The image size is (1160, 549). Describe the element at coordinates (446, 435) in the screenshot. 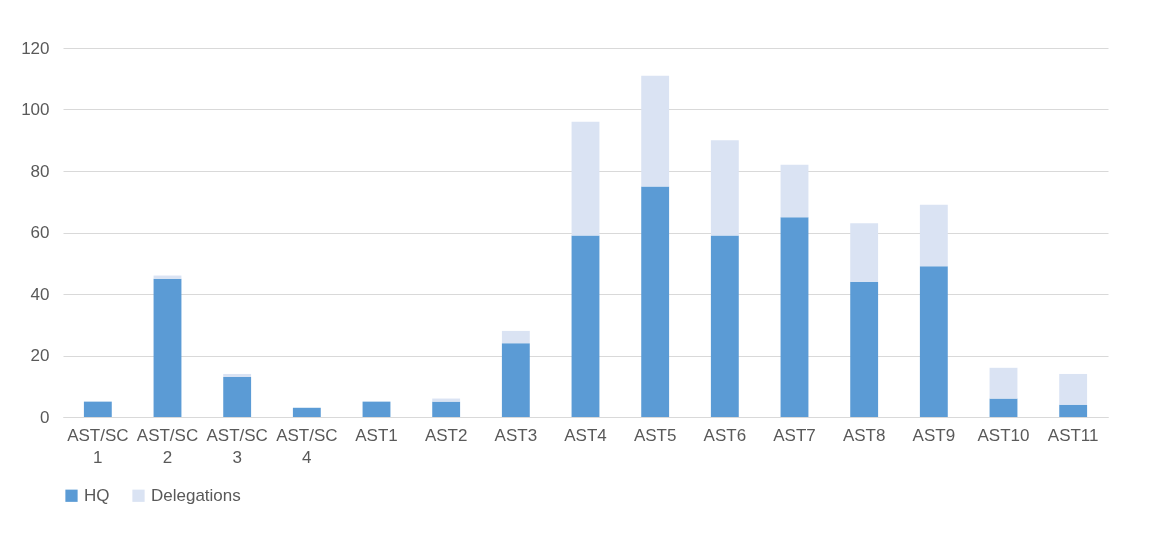

I see `x-tick-label: AST2` at that location.